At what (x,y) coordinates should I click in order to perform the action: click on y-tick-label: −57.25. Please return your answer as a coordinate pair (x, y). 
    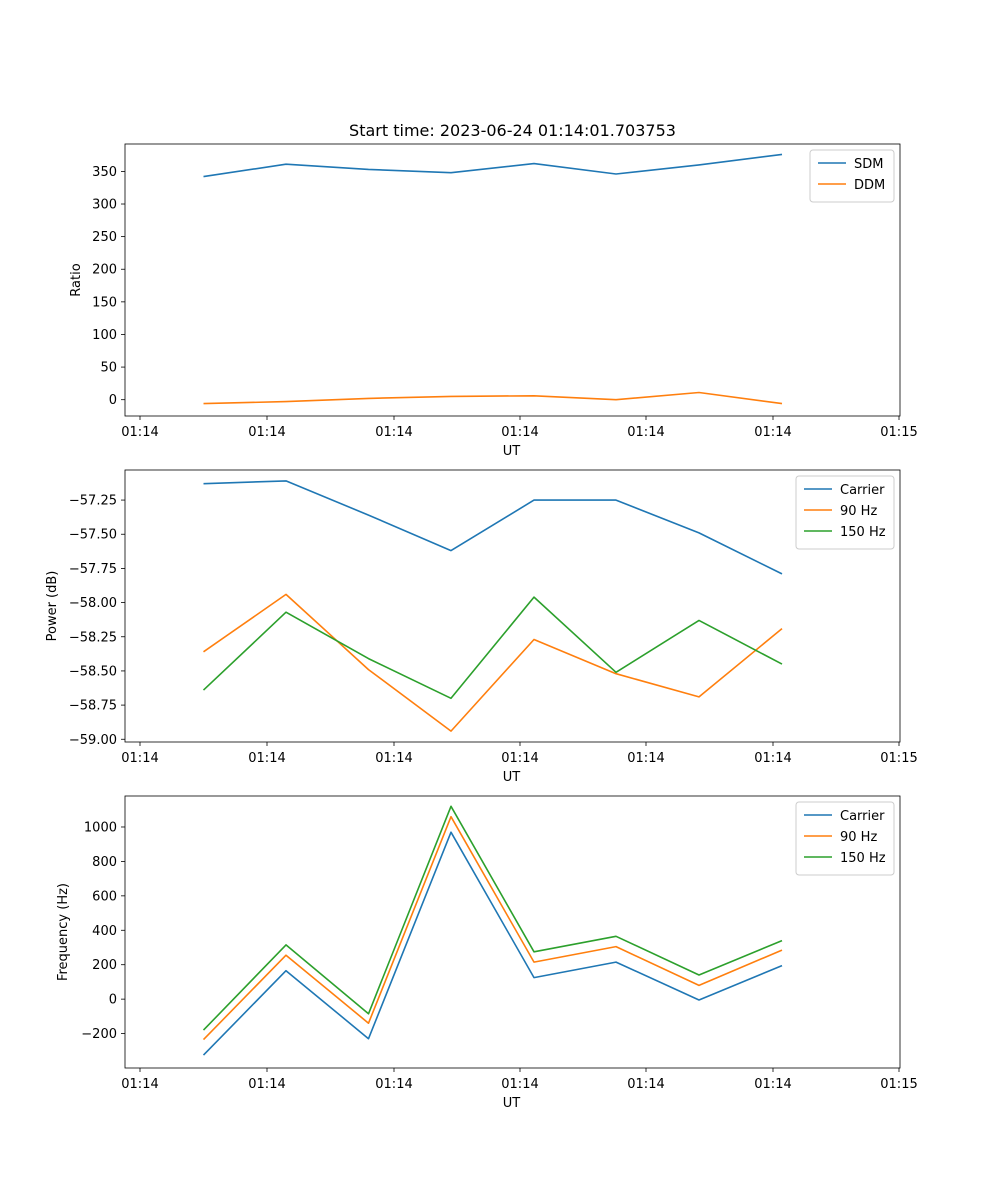
    Looking at the image, I should click on (93, 501).